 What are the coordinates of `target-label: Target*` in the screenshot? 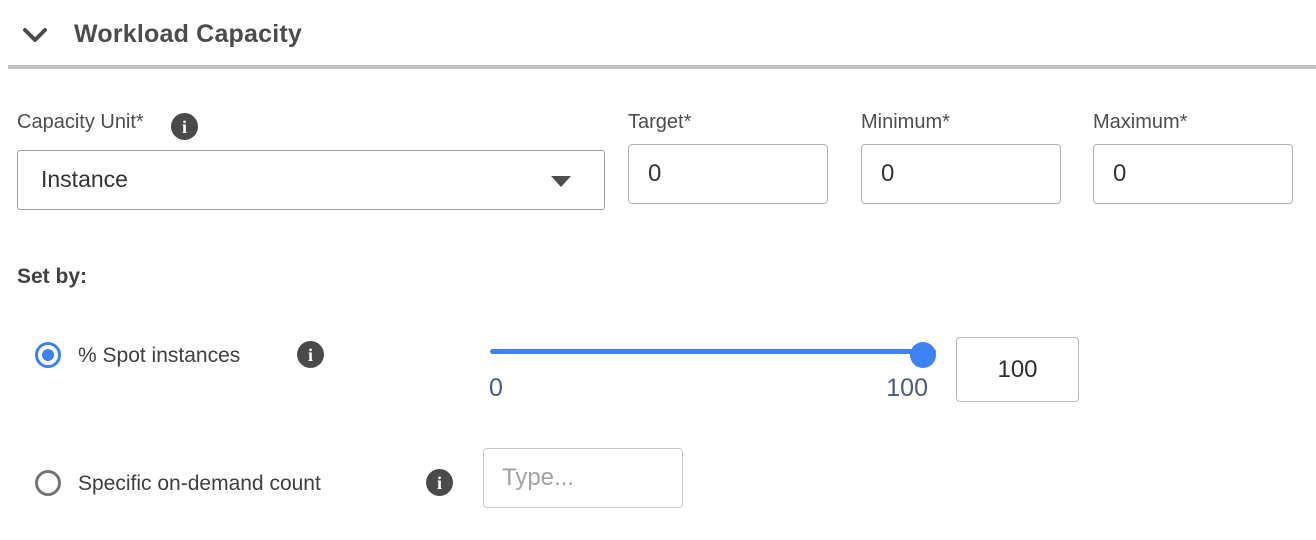 It's located at (660, 122).